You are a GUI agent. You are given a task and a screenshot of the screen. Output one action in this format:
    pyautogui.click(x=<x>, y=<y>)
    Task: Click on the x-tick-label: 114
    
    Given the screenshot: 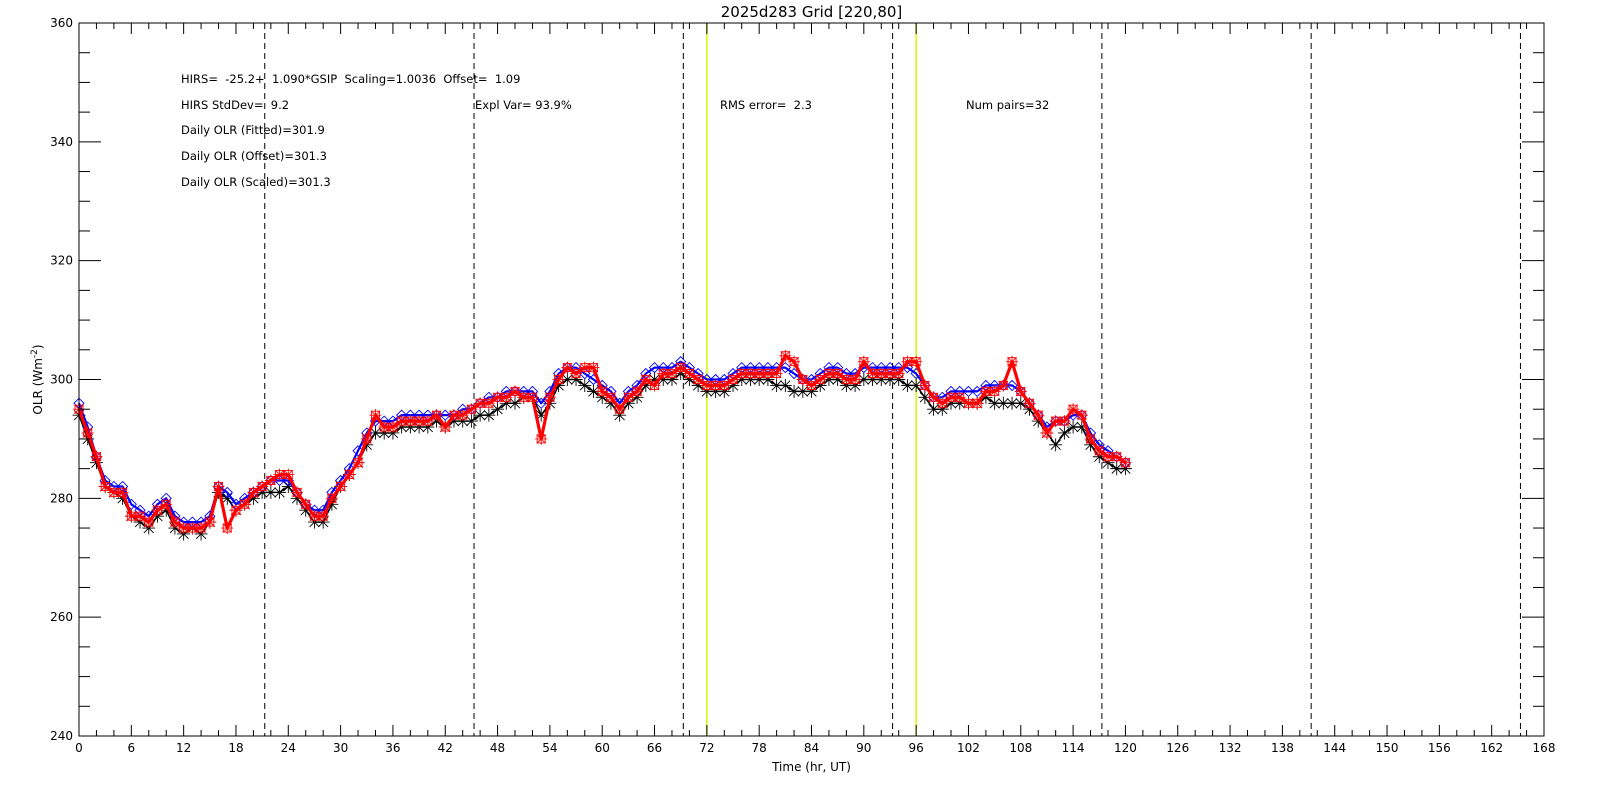 What is the action you would take?
    pyautogui.click(x=1073, y=748)
    